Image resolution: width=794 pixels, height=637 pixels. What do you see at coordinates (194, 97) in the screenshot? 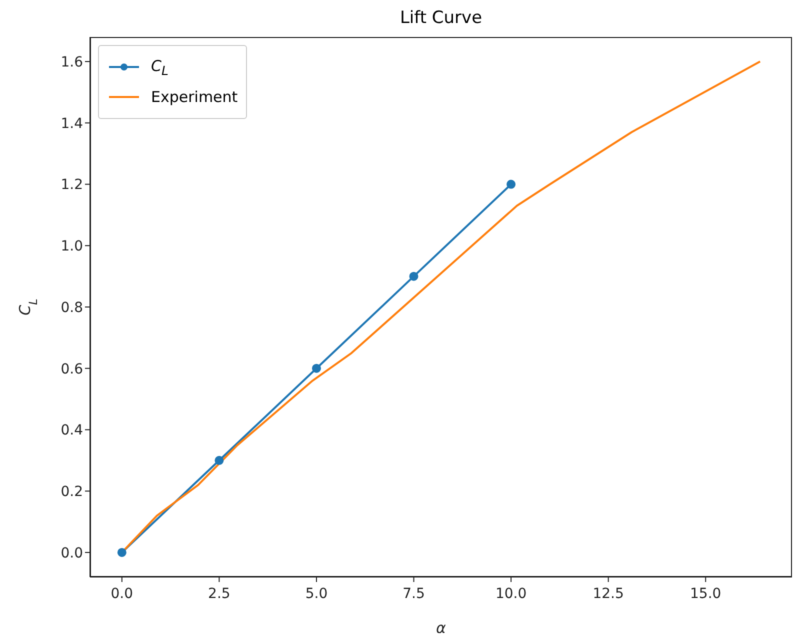
I see `legend-label: Experiment` at bounding box center [194, 97].